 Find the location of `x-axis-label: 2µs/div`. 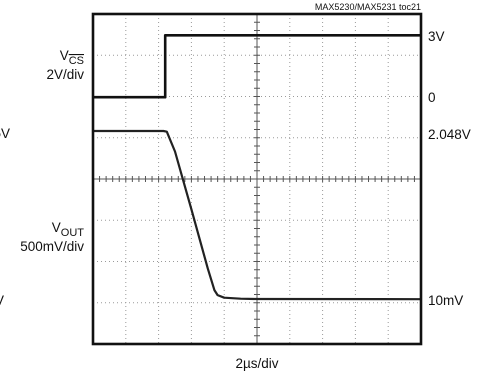

x-axis-label: 2µs/div is located at coordinates (256, 363).